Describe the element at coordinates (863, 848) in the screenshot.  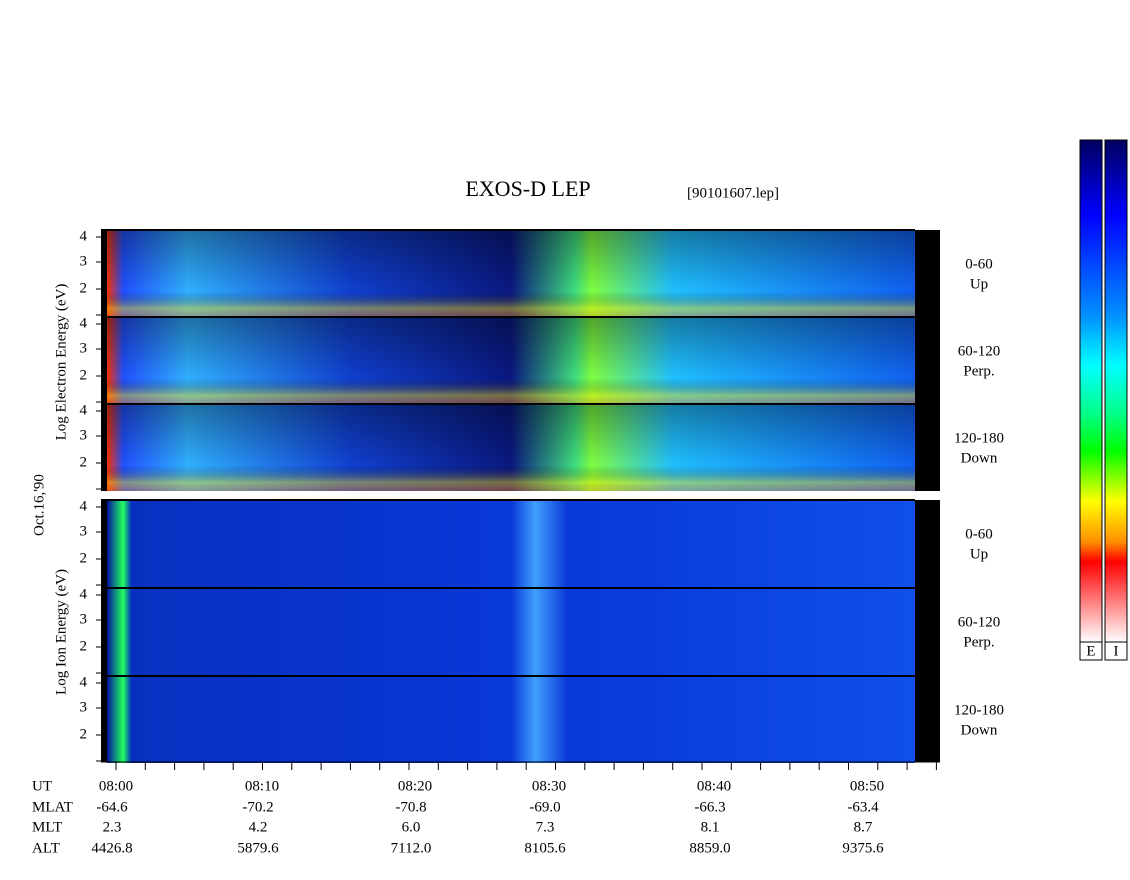
I see `orbit-value: 9375.6` at that location.